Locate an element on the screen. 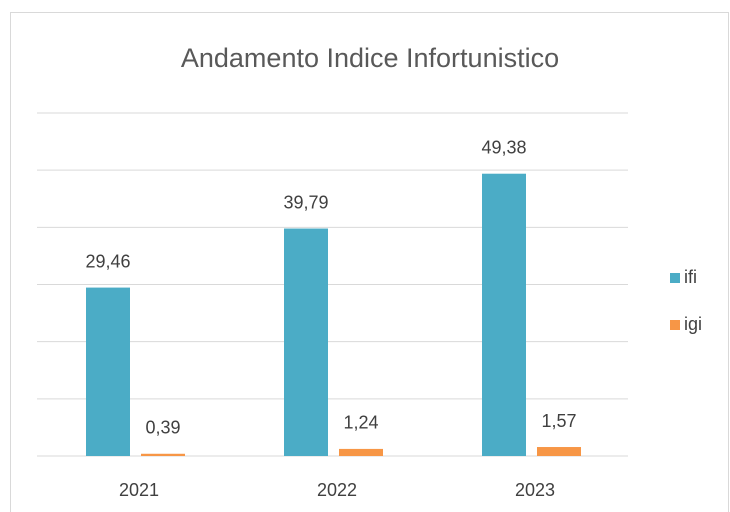 Image resolution: width=730 pixels, height=512 pixels. legend-label: igi is located at coordinates (693, 324).